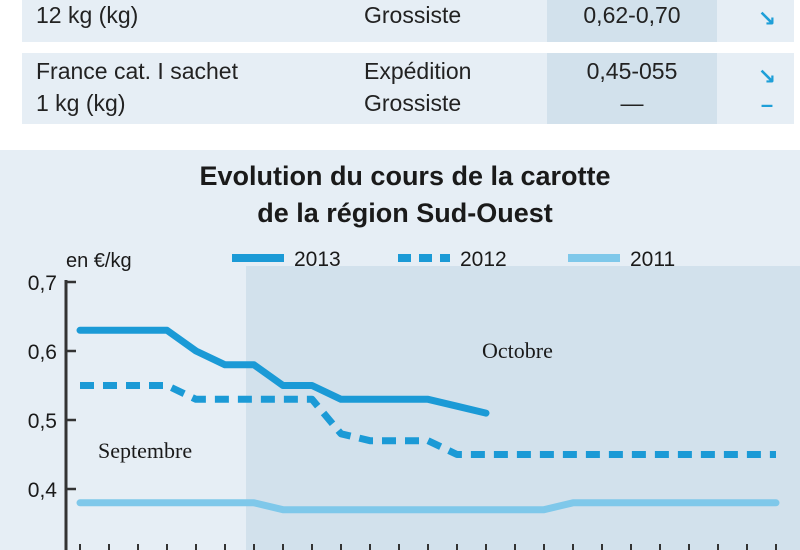 This screenshot has height=550, width=800. What do you see at coordinates (767, 104) in the screenshot?
I see `trend-stable-icon: –` at bounding box center [767, 104].